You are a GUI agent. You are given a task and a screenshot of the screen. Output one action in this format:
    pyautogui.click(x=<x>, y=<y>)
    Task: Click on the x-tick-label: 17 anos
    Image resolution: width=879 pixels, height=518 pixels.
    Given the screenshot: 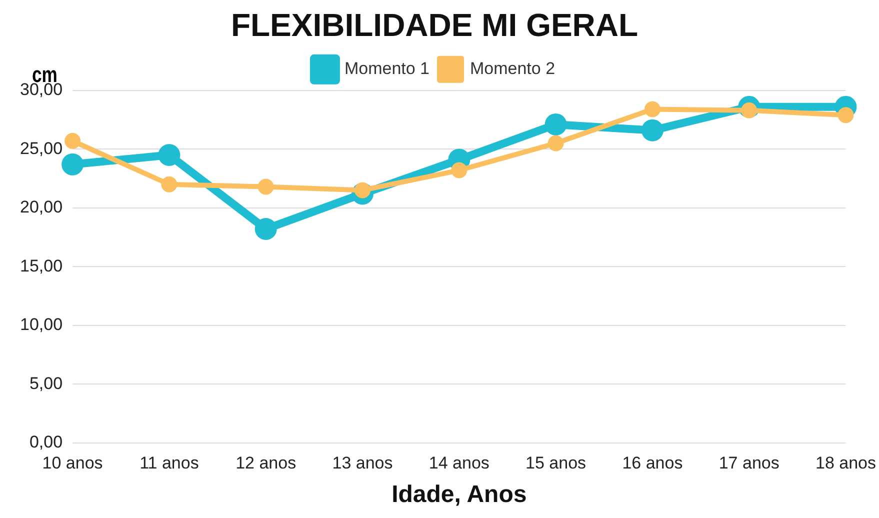 What is the action you would take?
    pyautogui.click(x=749, y=463)
    